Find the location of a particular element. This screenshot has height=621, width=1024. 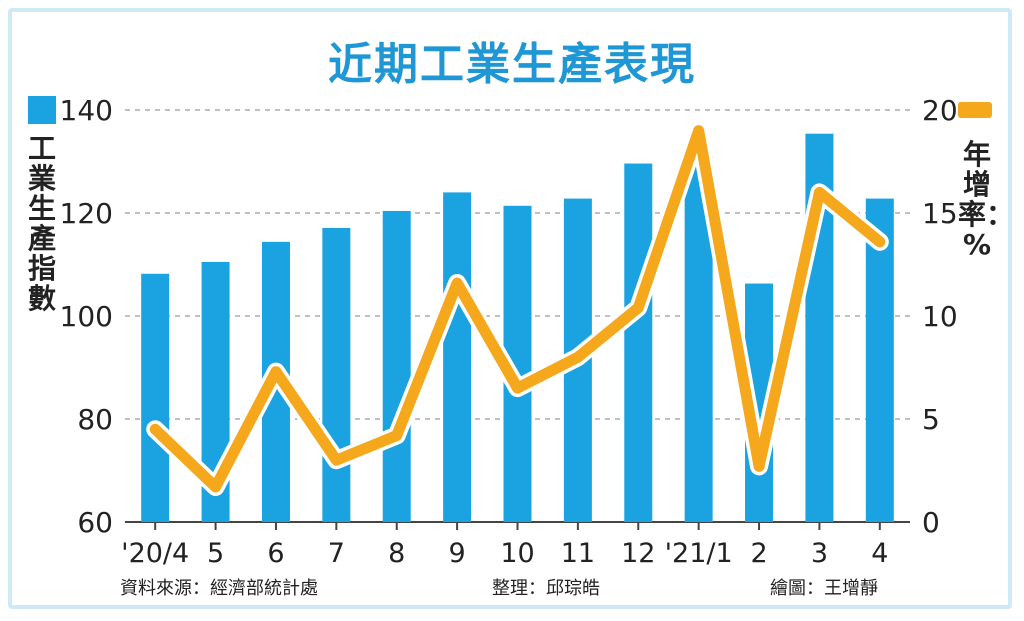

x-tick-label: 7 is located at coordinates (336, 553).